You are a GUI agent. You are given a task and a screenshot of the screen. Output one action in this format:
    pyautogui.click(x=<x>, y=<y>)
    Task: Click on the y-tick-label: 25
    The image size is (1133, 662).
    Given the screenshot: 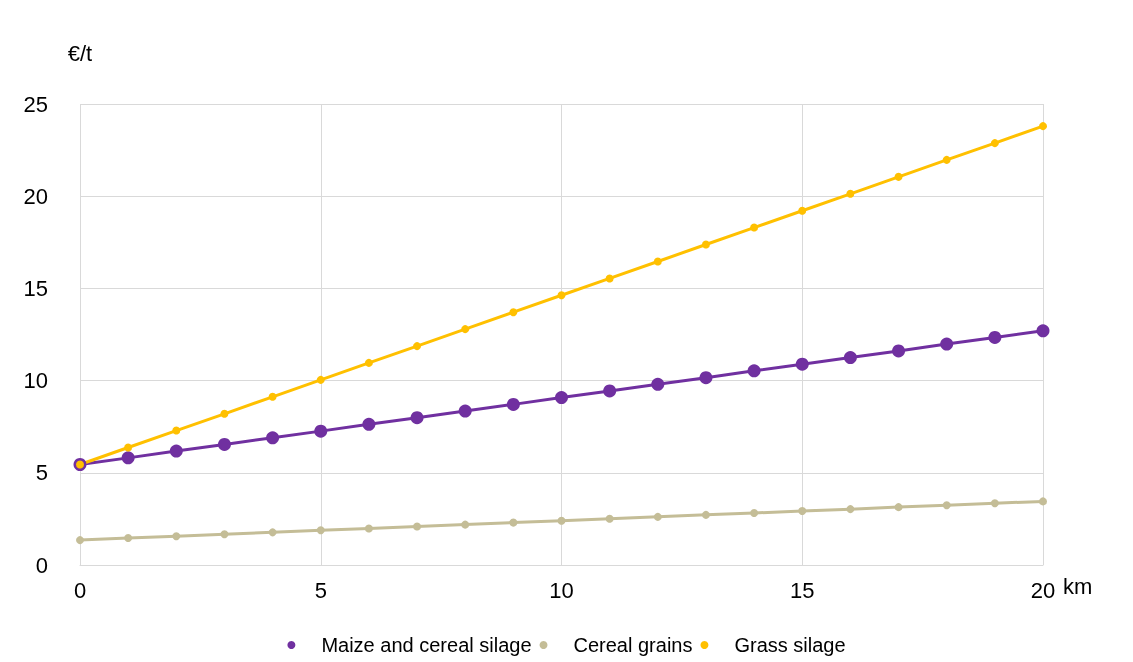 What is the action you would take?
    pyautogui.click(x=35, y=104)
    